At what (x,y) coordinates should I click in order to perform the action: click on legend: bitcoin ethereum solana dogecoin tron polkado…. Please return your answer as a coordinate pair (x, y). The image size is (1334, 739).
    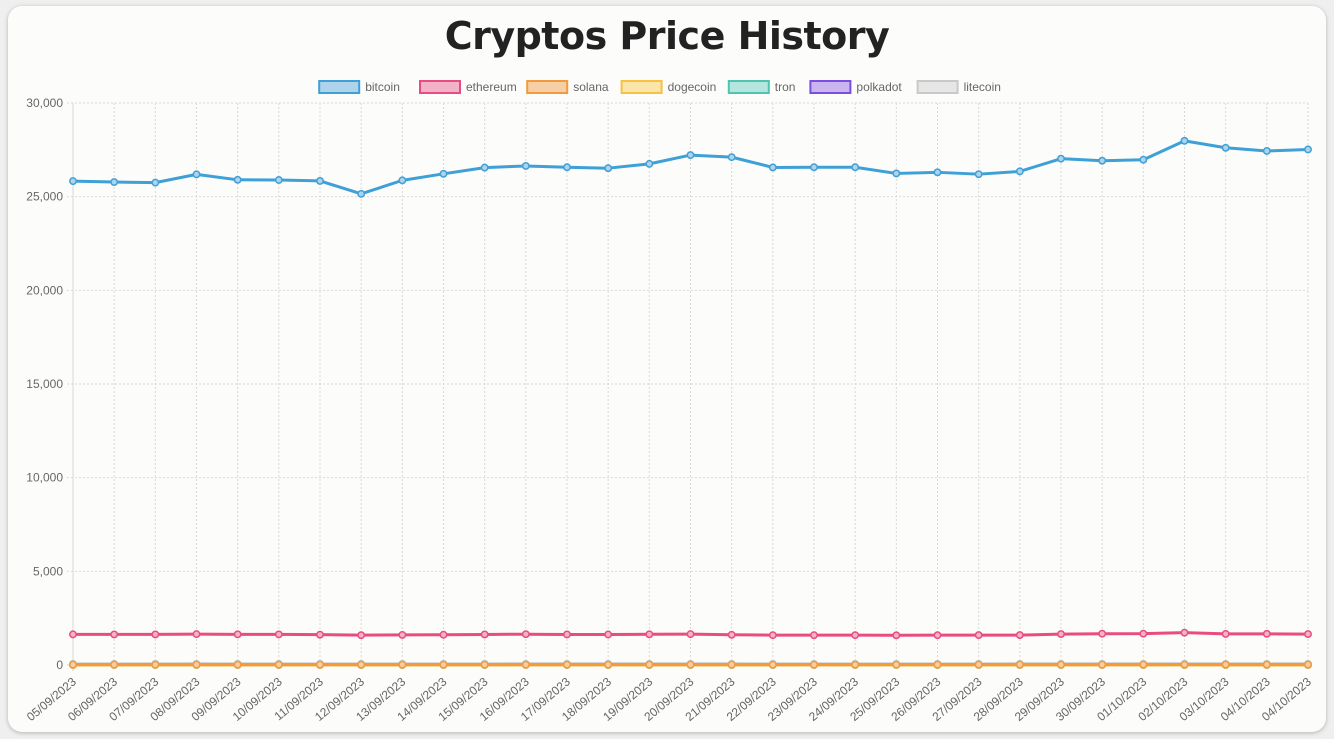
    Looking at the image, I should click on (659, 87).